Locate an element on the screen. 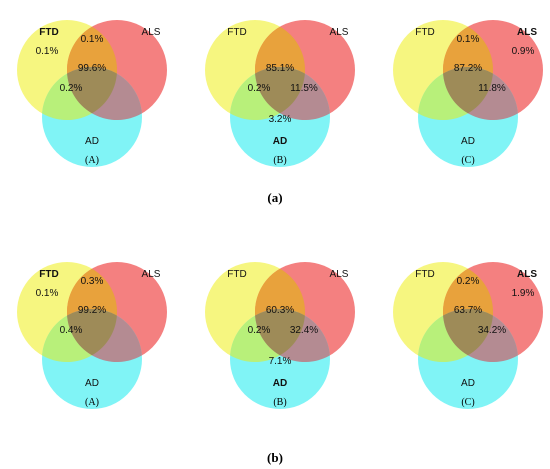  row-caption: (a) is located at coordinates (274, 197).